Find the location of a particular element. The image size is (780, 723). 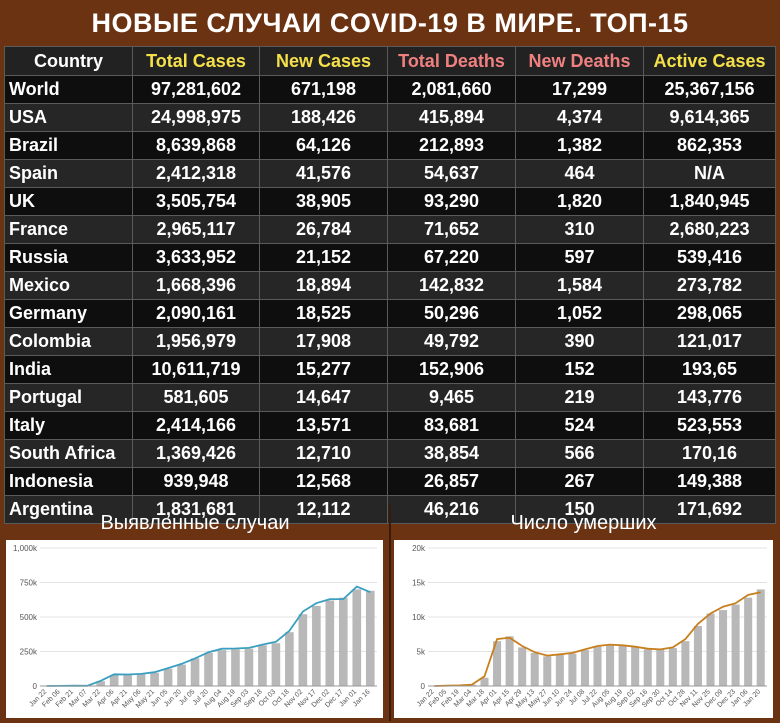

value-cell: 64,126 is located at coordinates (324, 146).